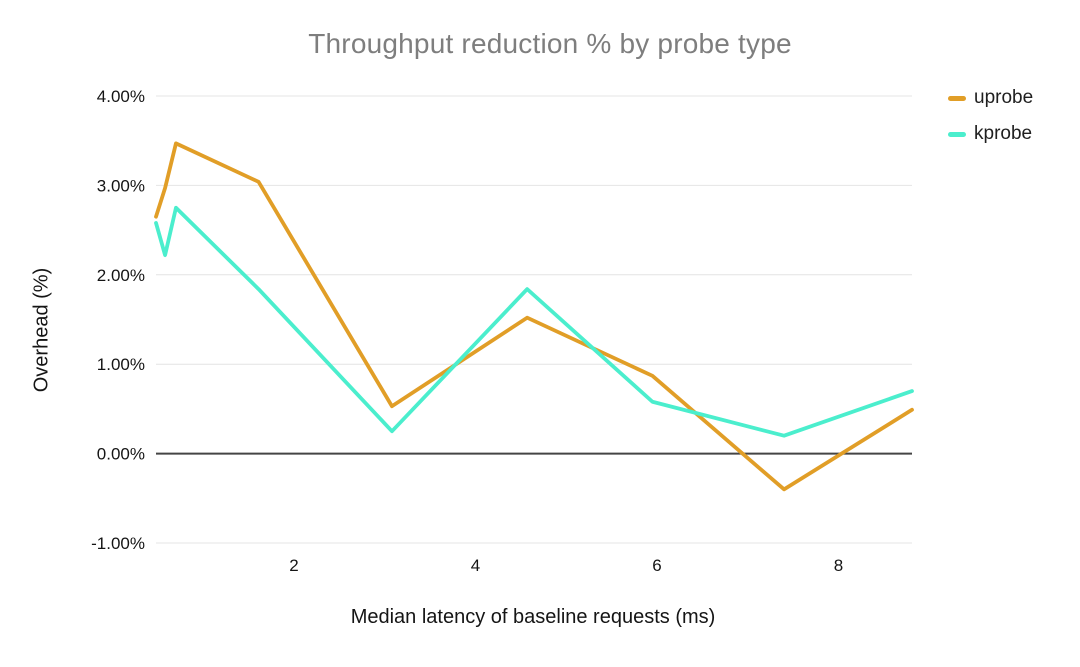  What do you see at coordinates (957, 98) in the screenshot?
I see `uprobe-swatch-icon` at bounding box center [957, 98].